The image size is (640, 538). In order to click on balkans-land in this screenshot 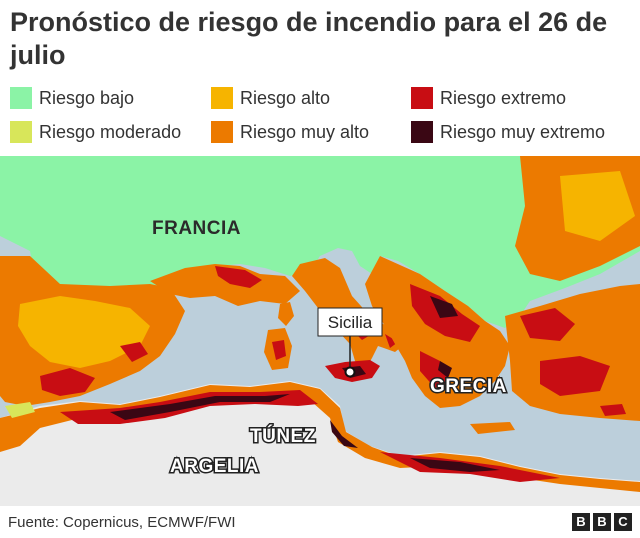, I will do `click(437, 332)`.